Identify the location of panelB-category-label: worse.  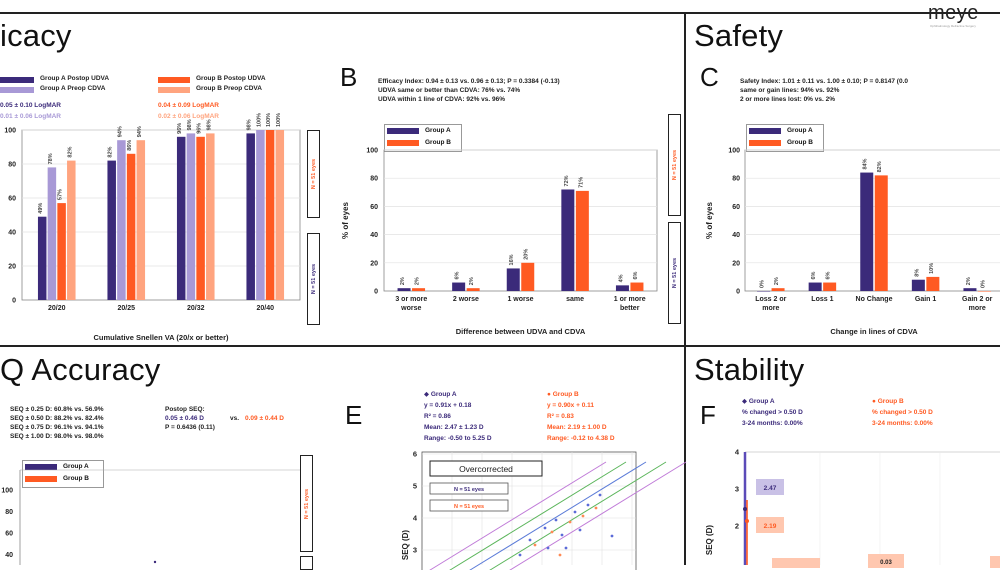
(410, 308).